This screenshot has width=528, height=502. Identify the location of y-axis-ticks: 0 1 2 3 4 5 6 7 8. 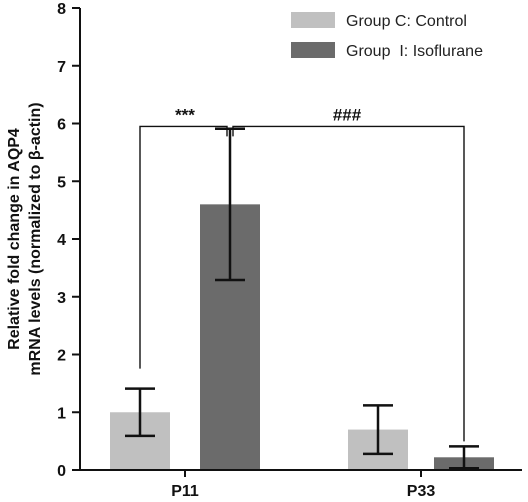
(68, 240).